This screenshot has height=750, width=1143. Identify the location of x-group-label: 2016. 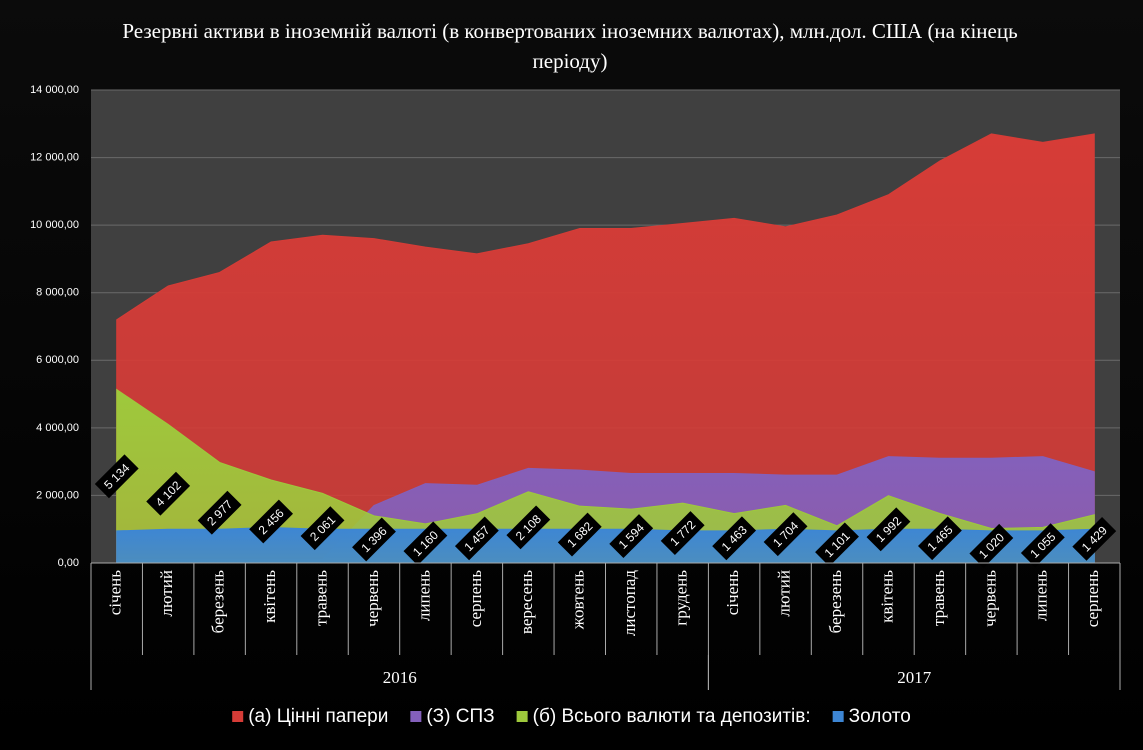
(400, 677).